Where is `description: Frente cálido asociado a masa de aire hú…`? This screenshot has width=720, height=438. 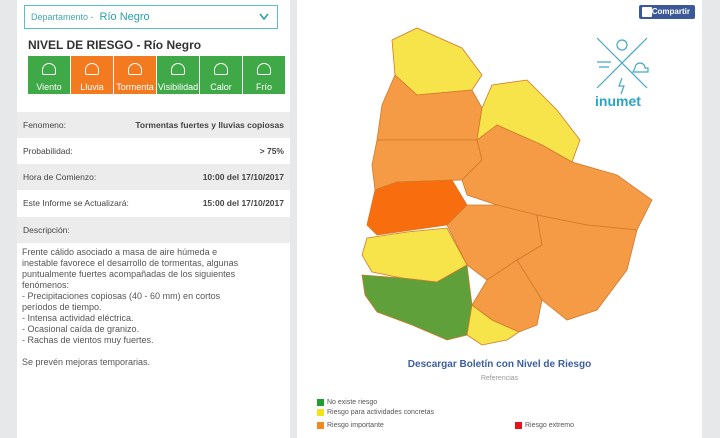
description: Frente cálido asociado a masa de aire hú… is located at coordinates (130, 307).